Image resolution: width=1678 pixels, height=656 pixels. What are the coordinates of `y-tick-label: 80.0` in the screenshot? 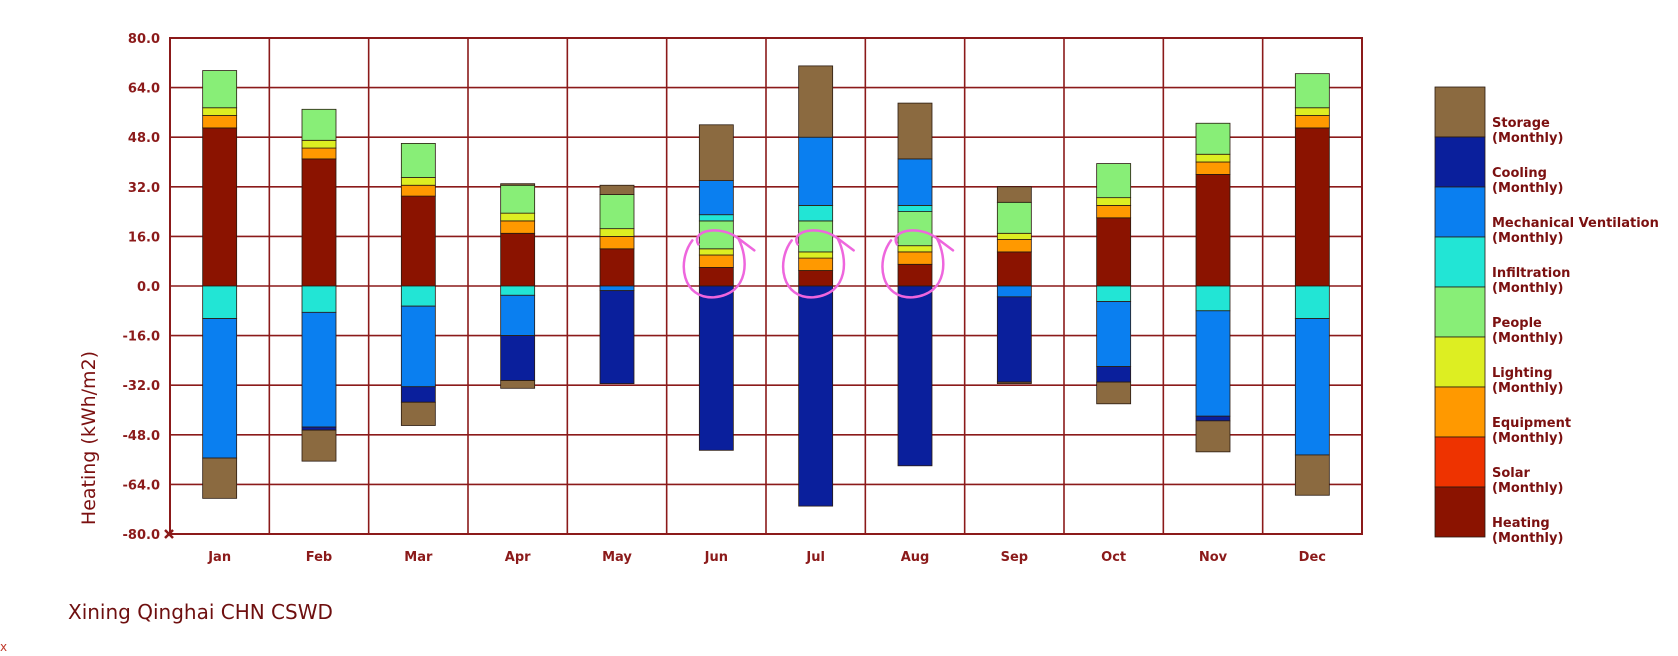 It's located at (144, 39).